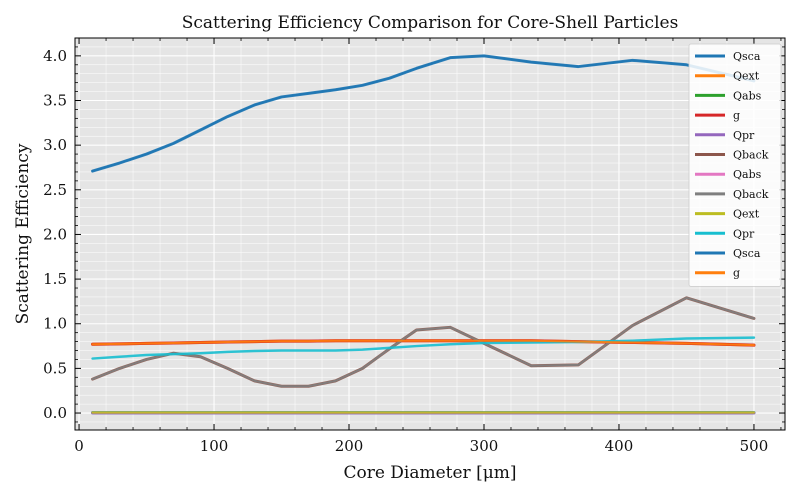  Describe the element at coordinates (55, 190) in the screenshot. I see `y-tick-label: 2.5` at that location.